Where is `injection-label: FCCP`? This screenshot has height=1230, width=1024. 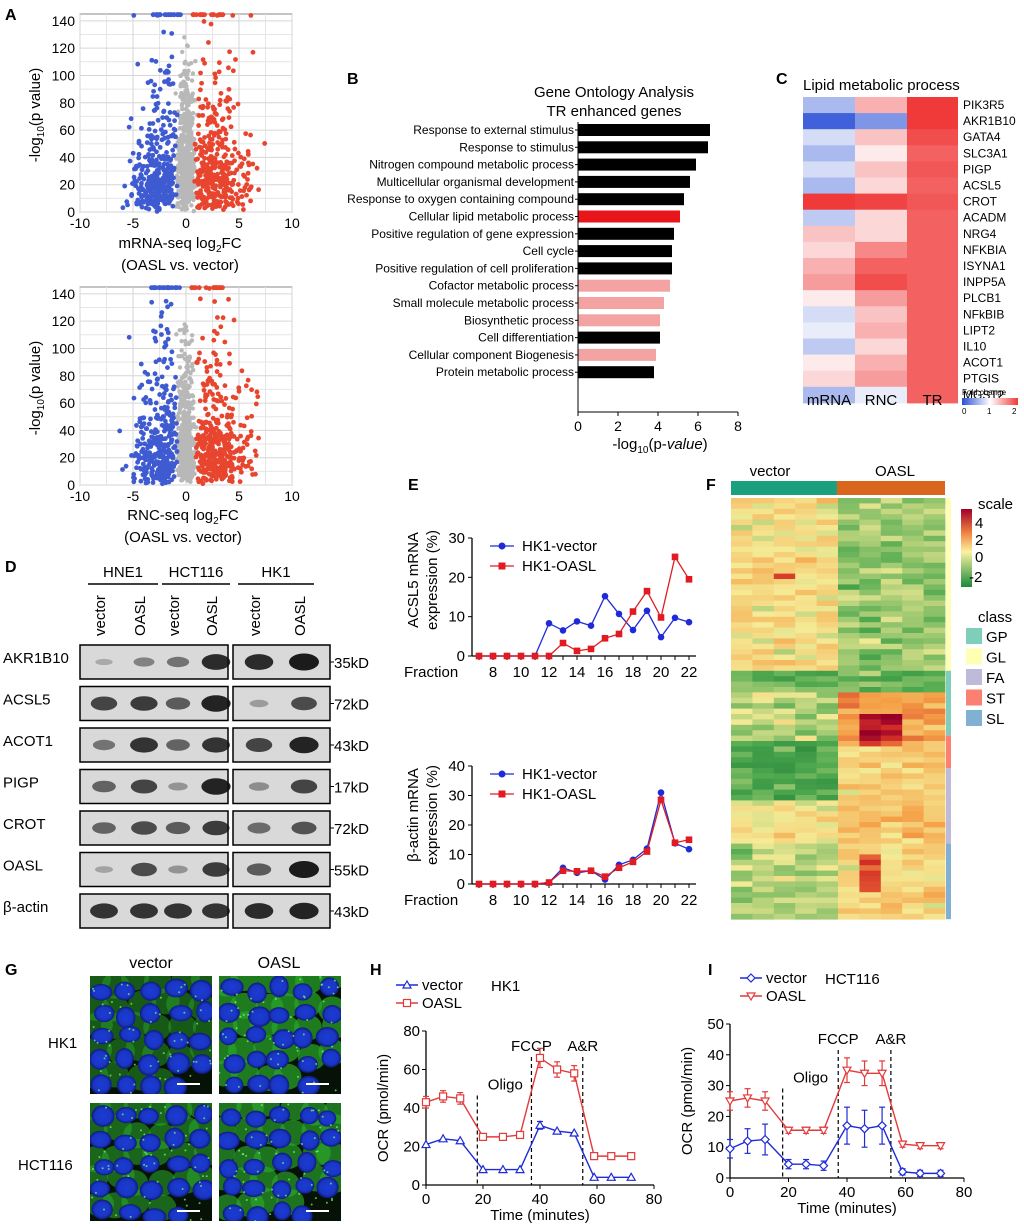 injection-label: FCCP is located at coordinates (531, 1046).